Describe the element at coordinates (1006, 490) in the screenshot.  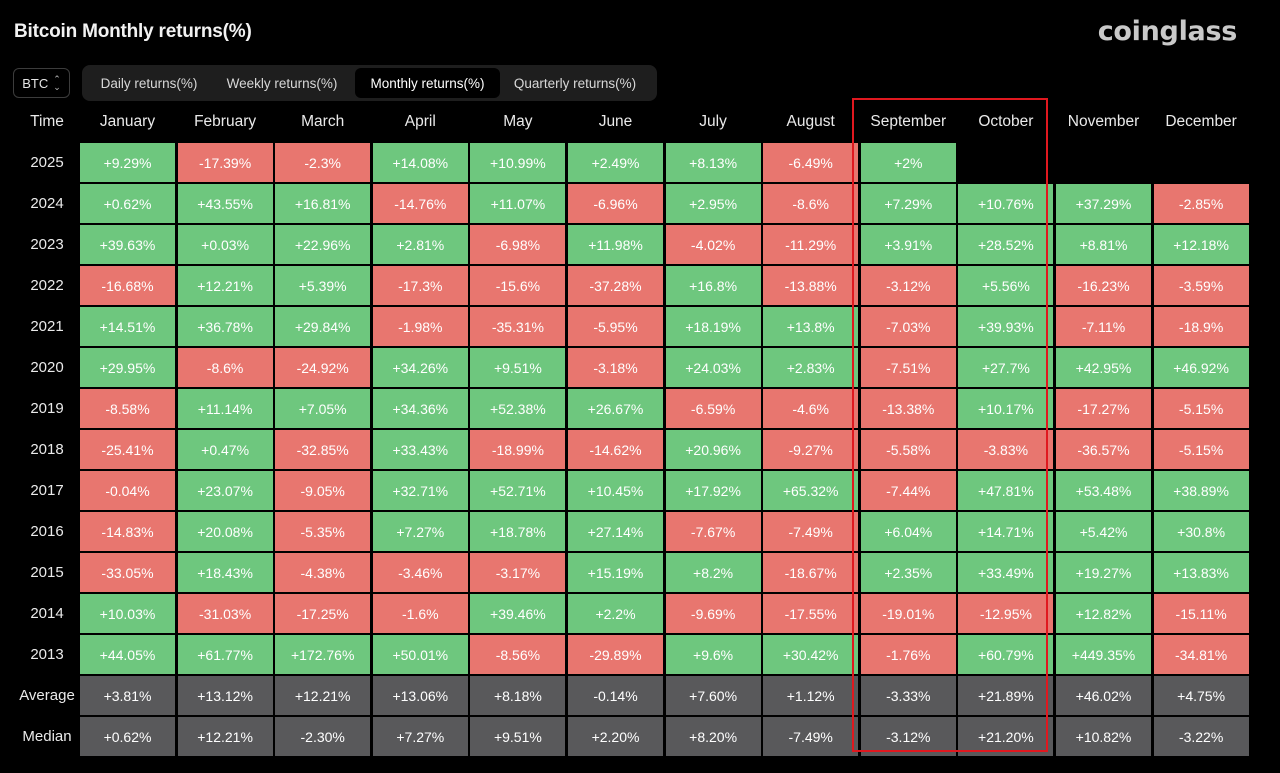
I see `return-cell: +47.81%` at that location.